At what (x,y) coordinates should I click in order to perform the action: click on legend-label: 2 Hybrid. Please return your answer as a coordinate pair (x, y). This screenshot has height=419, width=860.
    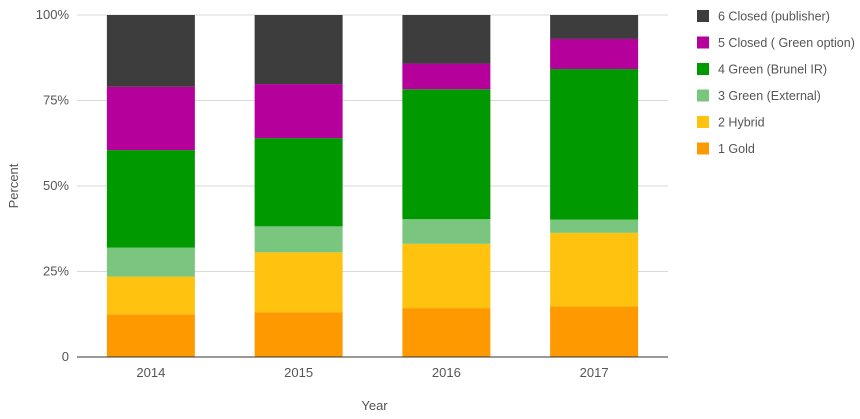
    Looking at the image, I should click on (741, 123).